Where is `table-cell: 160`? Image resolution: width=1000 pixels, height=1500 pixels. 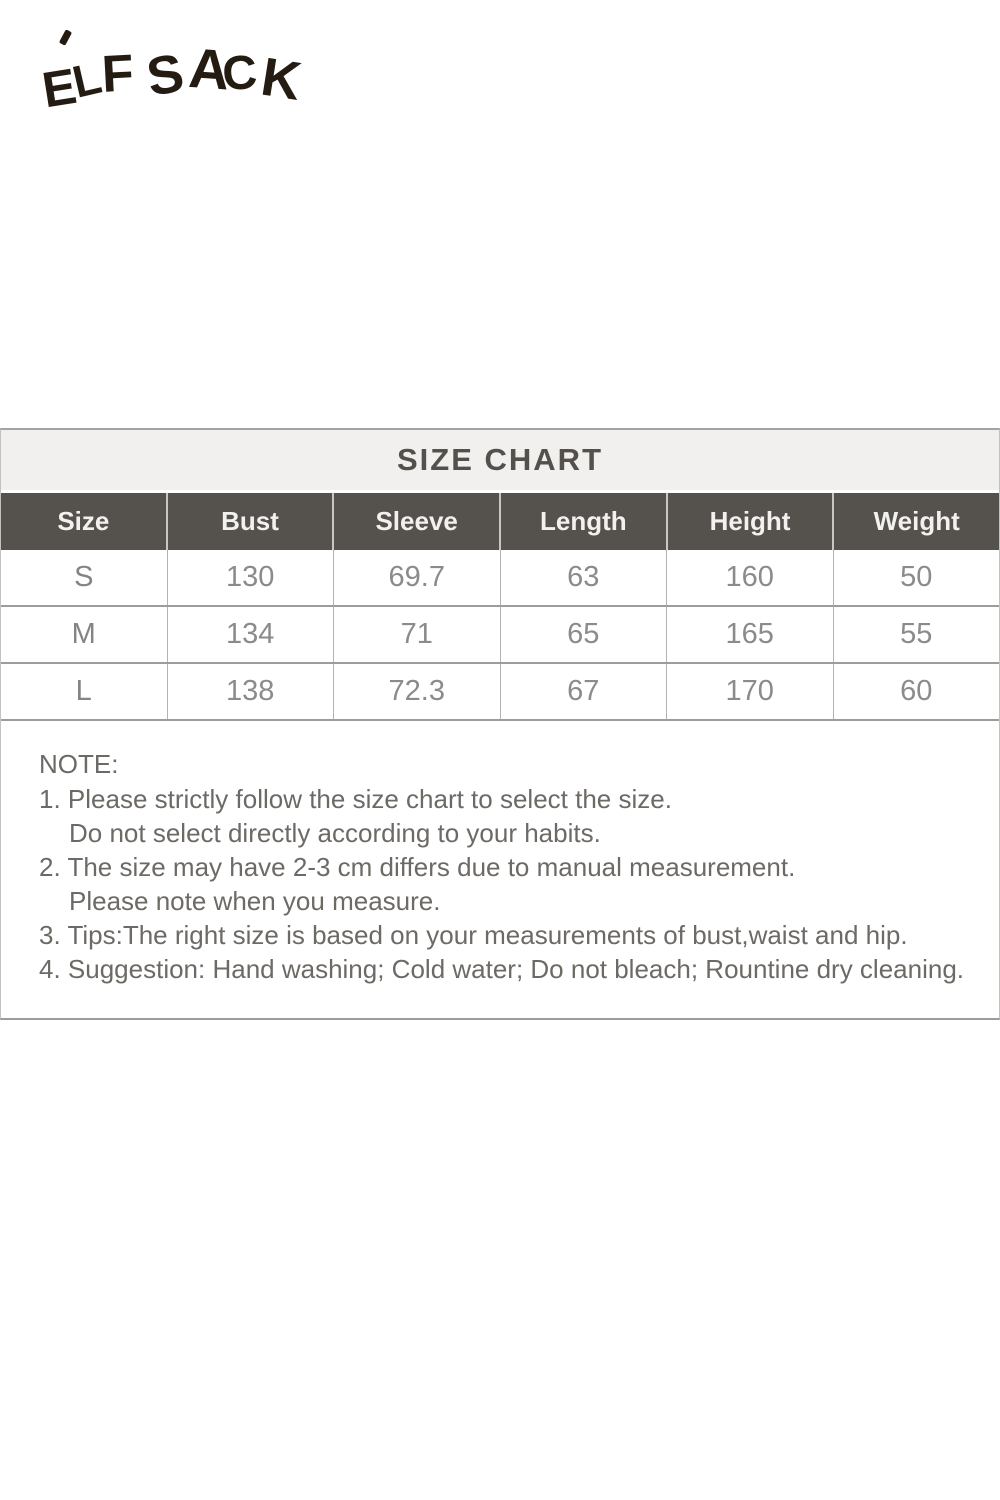
table-cell: 160 is located at coordinates (749, 577).